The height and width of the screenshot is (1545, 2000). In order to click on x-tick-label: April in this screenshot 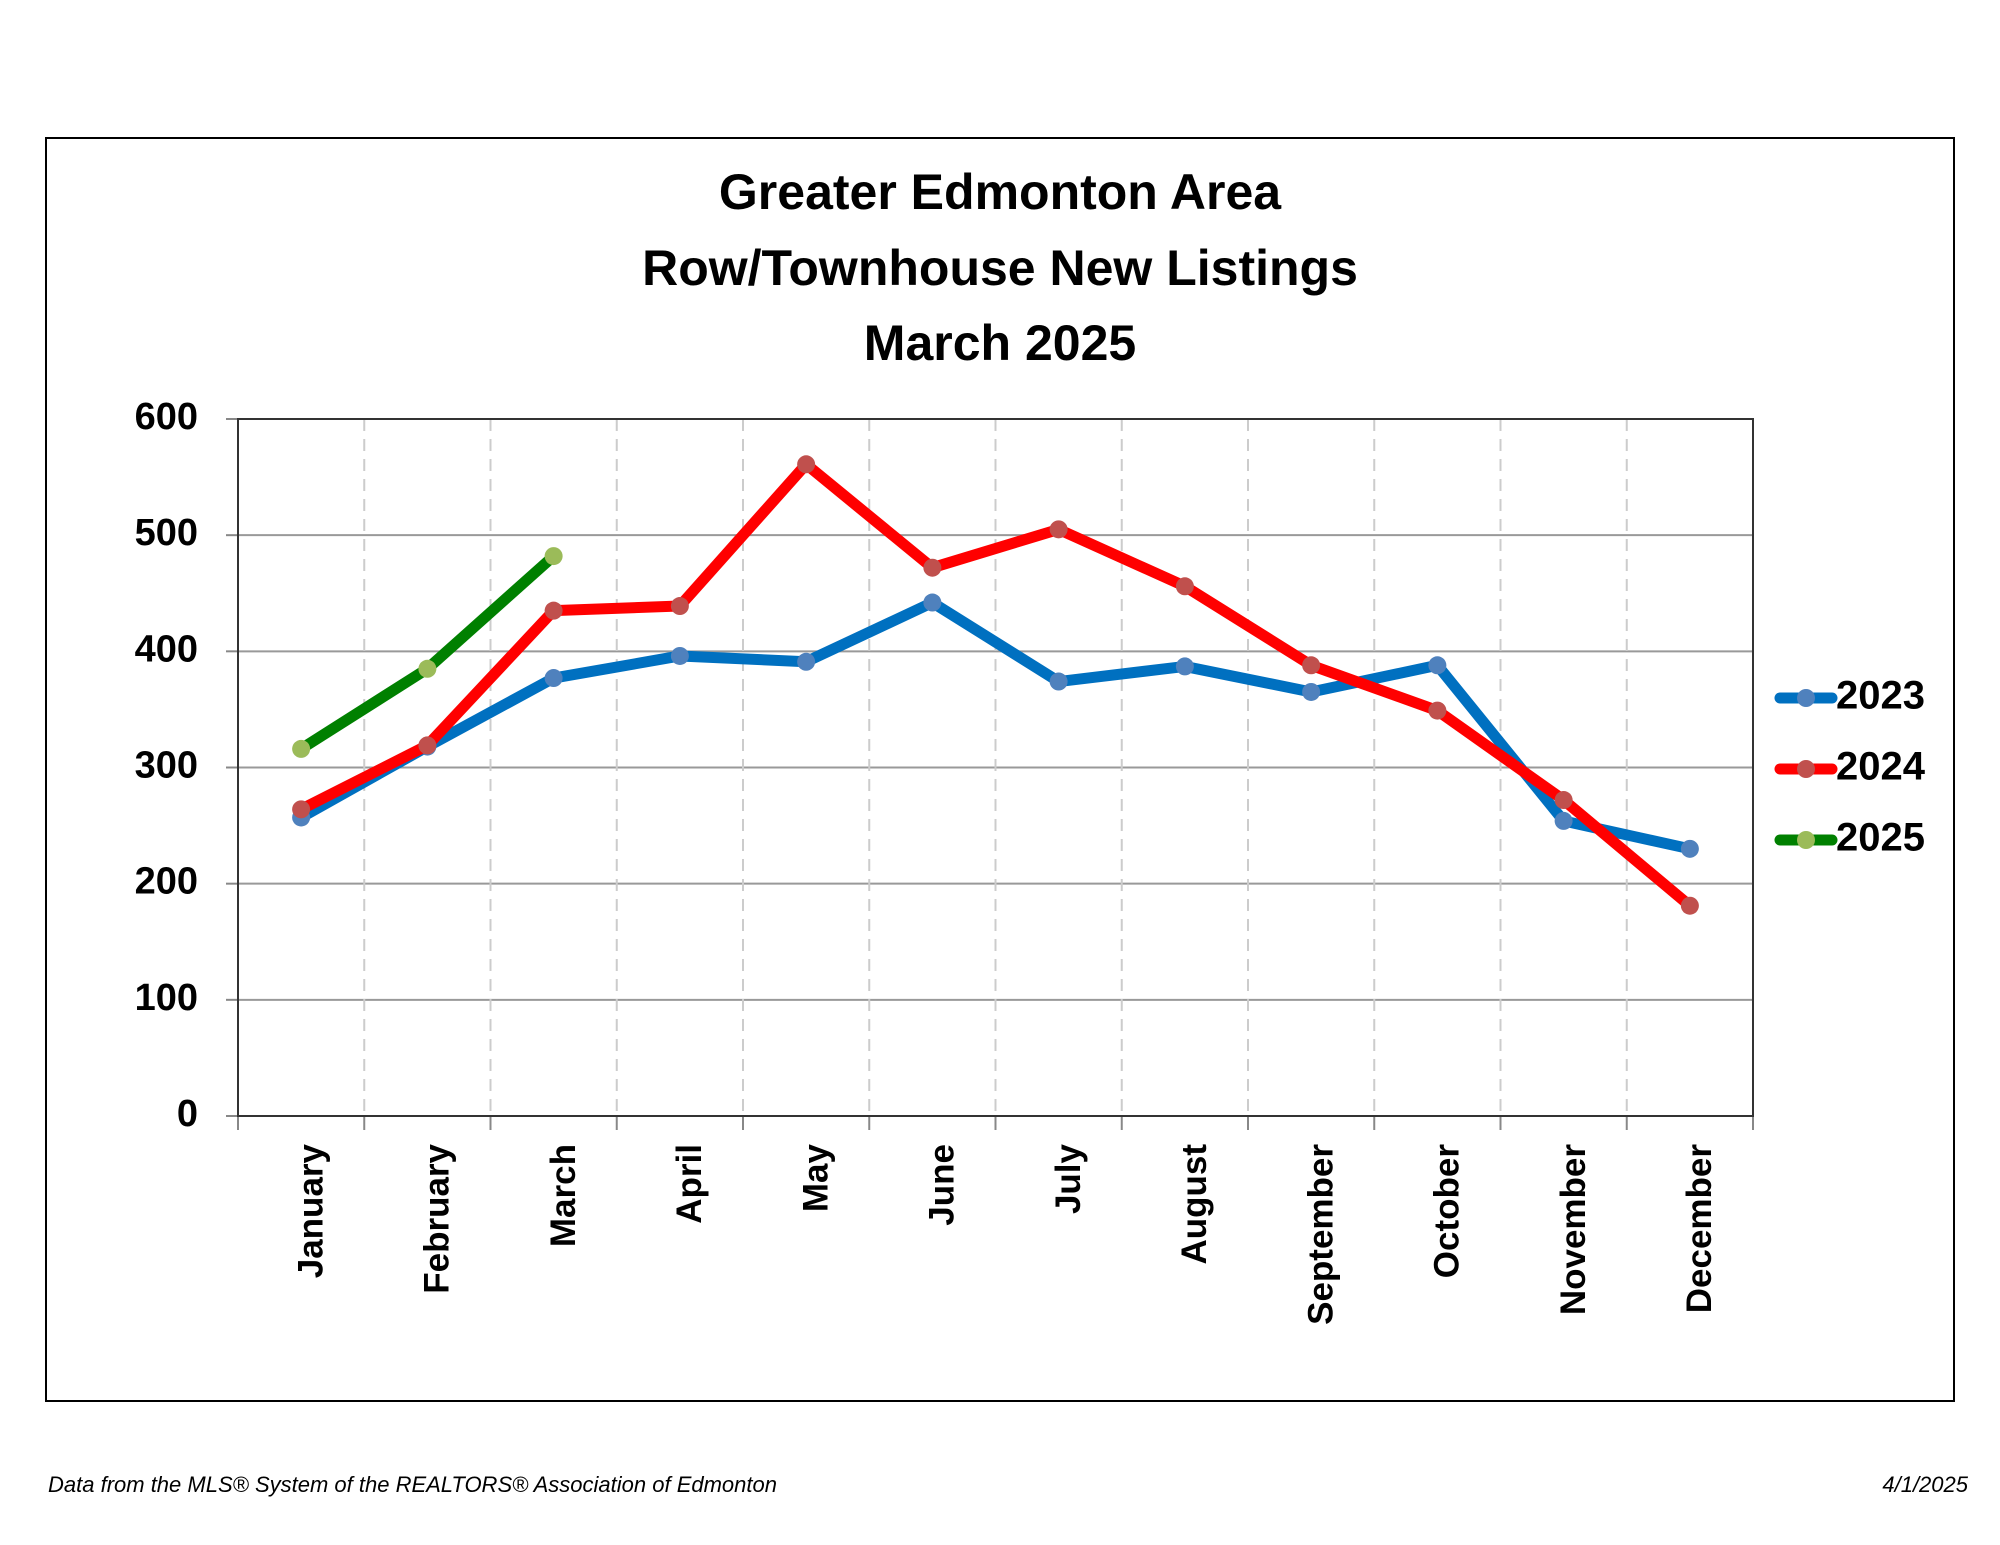, I will do `click(689, 1184)`.